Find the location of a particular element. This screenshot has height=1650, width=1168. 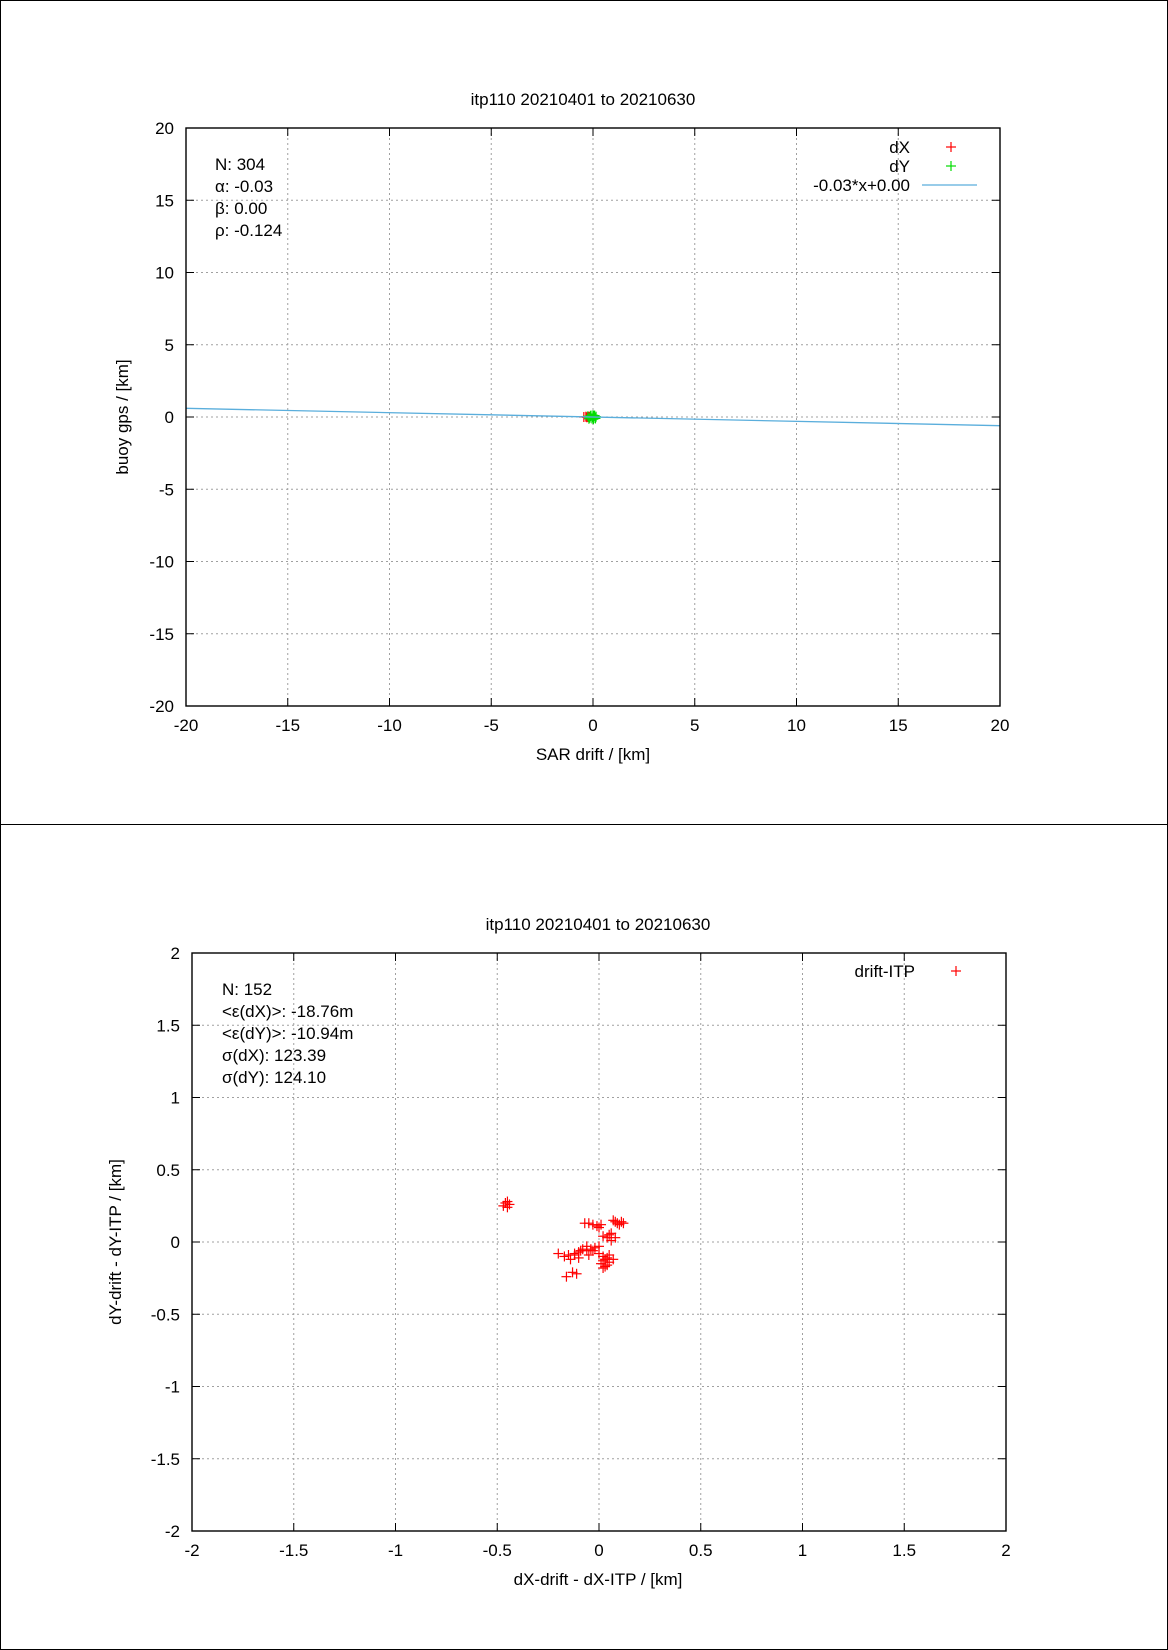

stats-line: α: -0.03 is located at coordinates (244, 186).